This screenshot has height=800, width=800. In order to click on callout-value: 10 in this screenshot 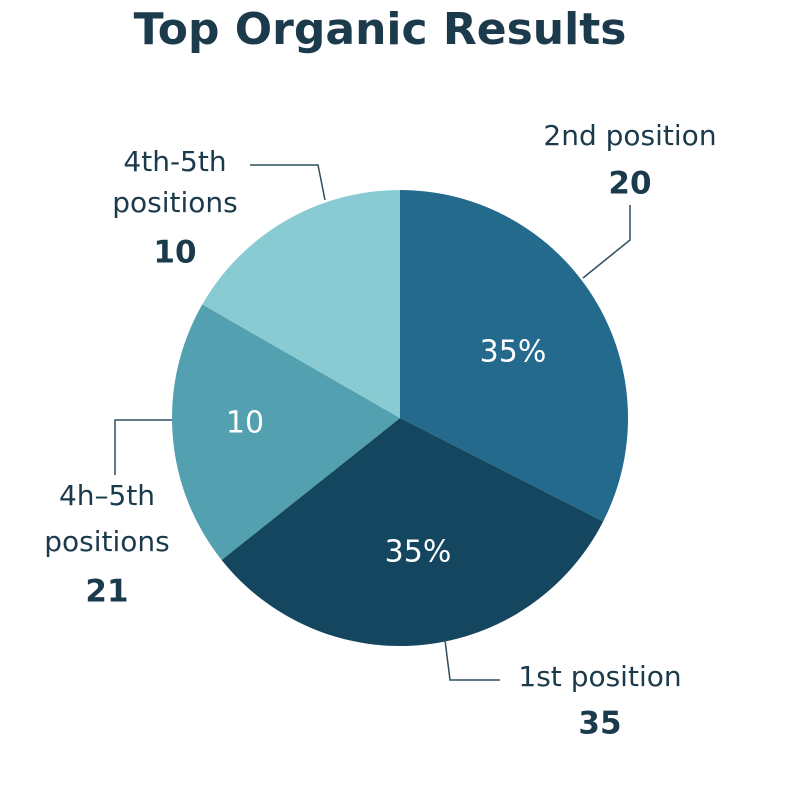, I will do `click(174, 253)`.